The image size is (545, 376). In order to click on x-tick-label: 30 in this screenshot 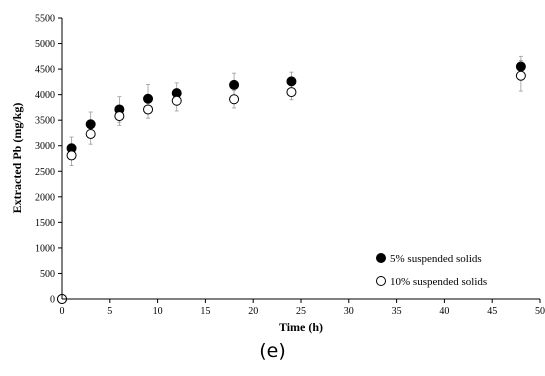, I will do `click(349, 311)`.